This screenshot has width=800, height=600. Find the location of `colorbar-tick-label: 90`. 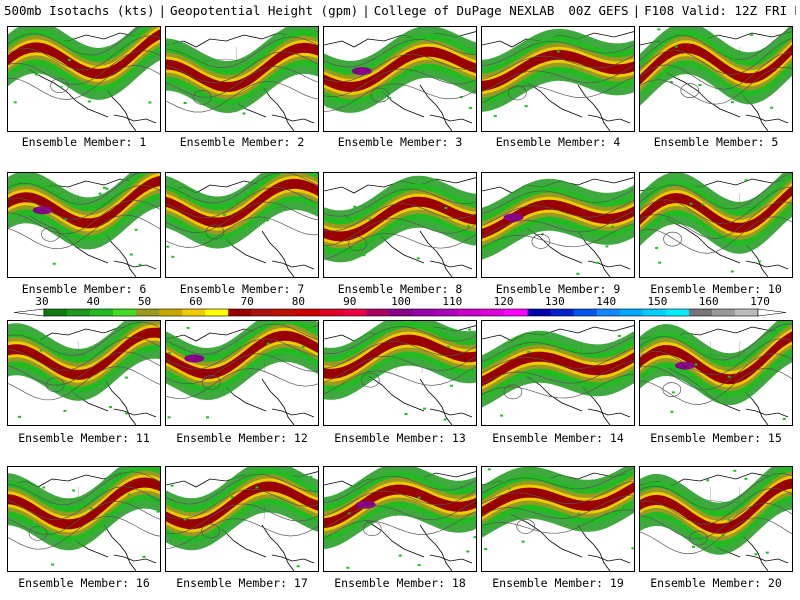

colorbar-tick-label: 90 is located at coordinates (350, 301).